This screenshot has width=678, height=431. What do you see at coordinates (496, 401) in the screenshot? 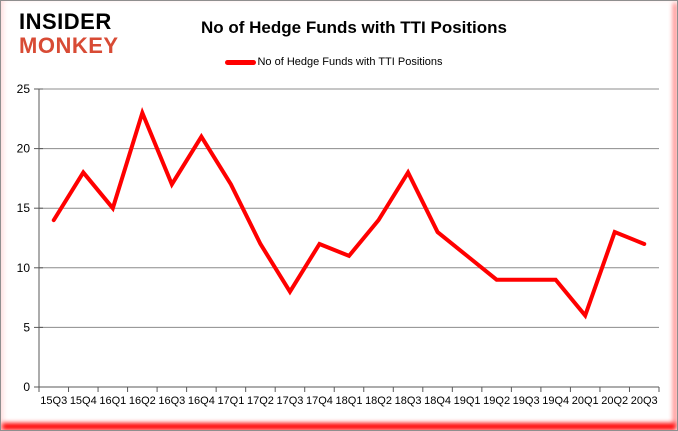
I see `x-tick-label: 19Q2` at bounding box center [496, 401].